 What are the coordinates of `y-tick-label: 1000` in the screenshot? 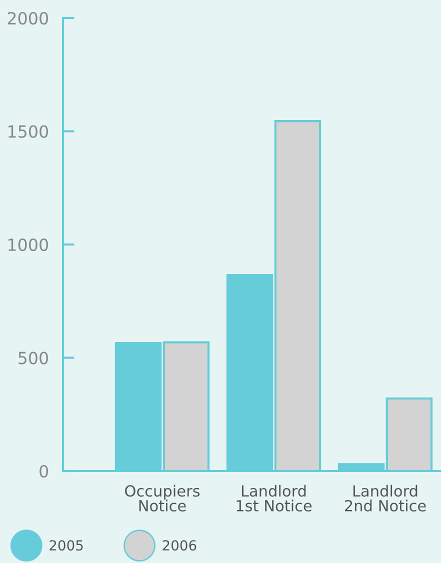 It's located at (28, 245).